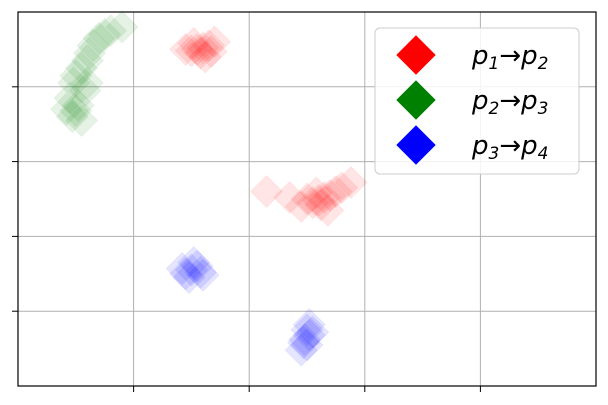  Describe the element at coordinates (509, 147) in the screenshot. I see `legend-label-3: p3→p4` at that location.